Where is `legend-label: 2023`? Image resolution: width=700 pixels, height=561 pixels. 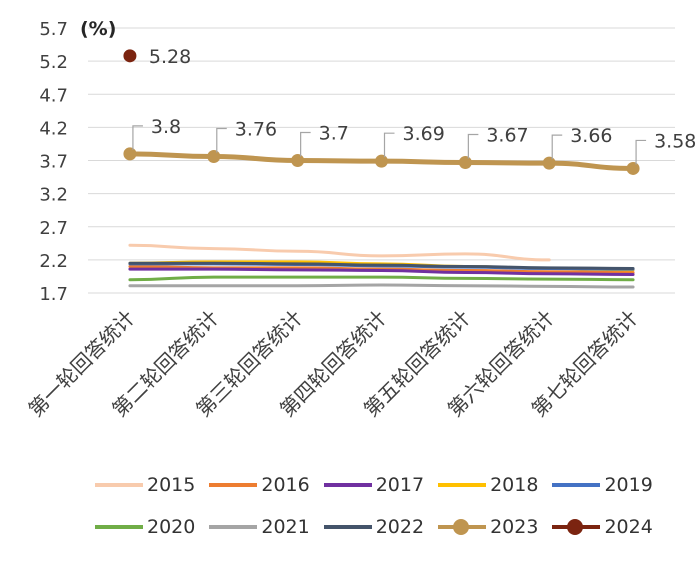 legend-label: 2023 is located at coordinates (514, 527).